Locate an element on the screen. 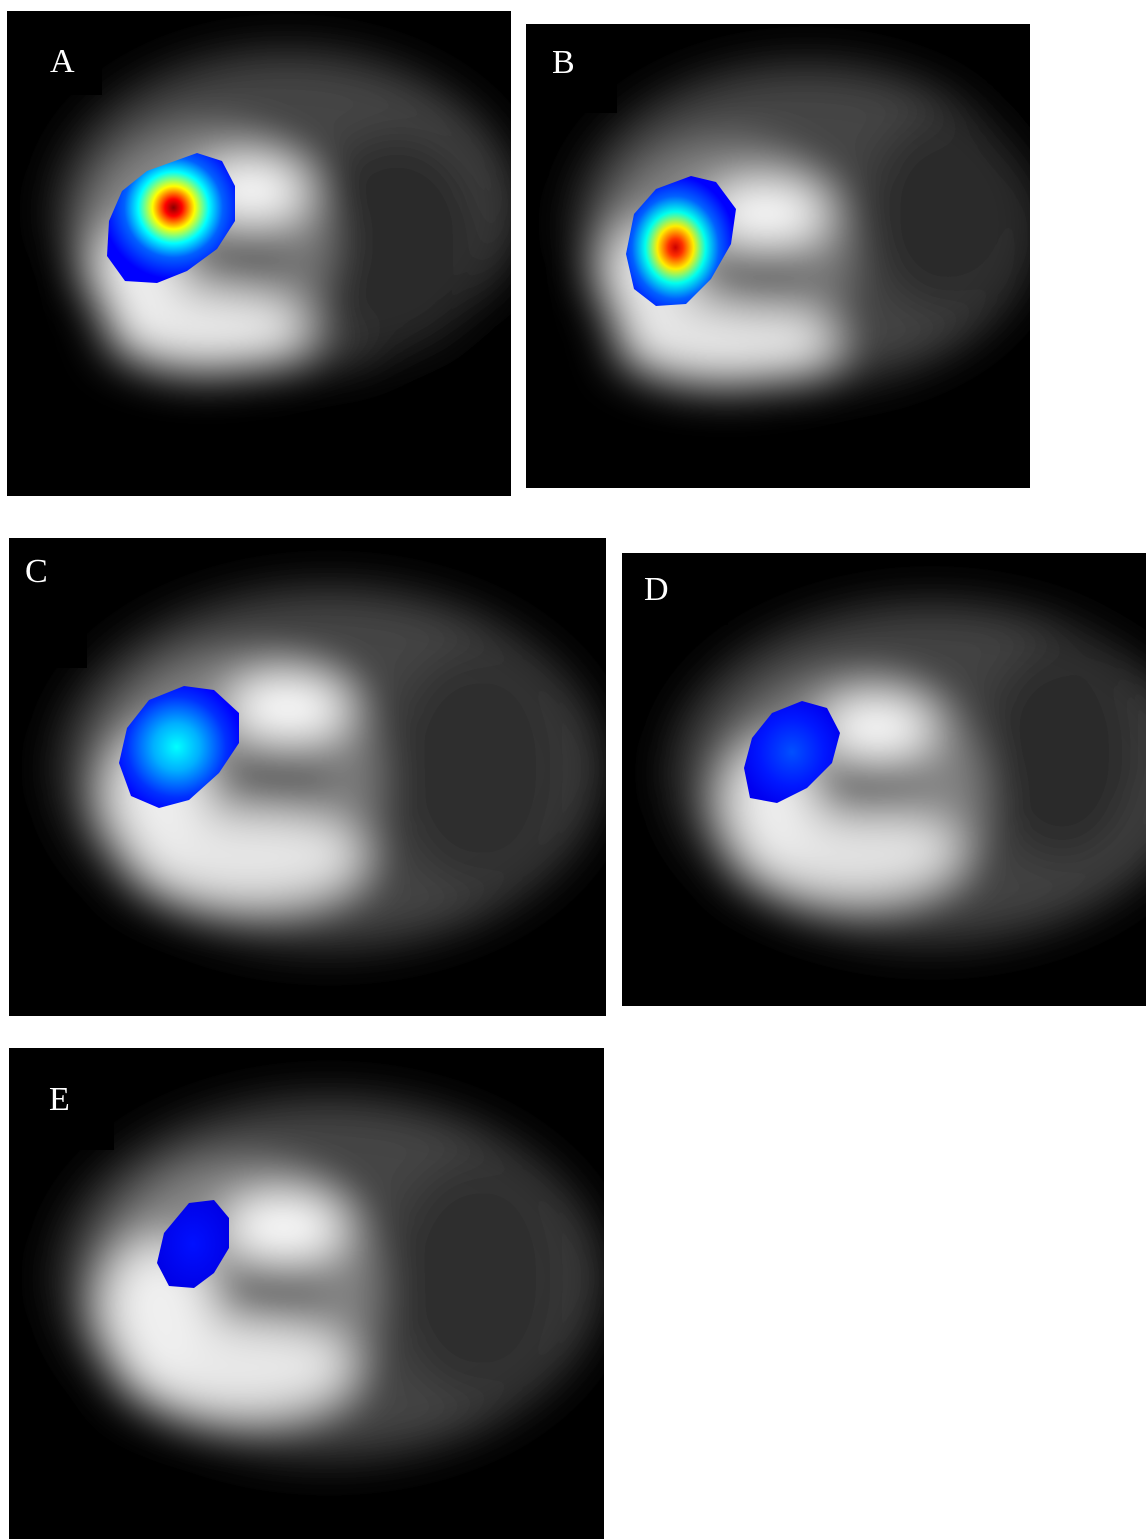 This screenshot has height=1539, width=1146. scan-panel-a: A is located at coordinates (259, 253).